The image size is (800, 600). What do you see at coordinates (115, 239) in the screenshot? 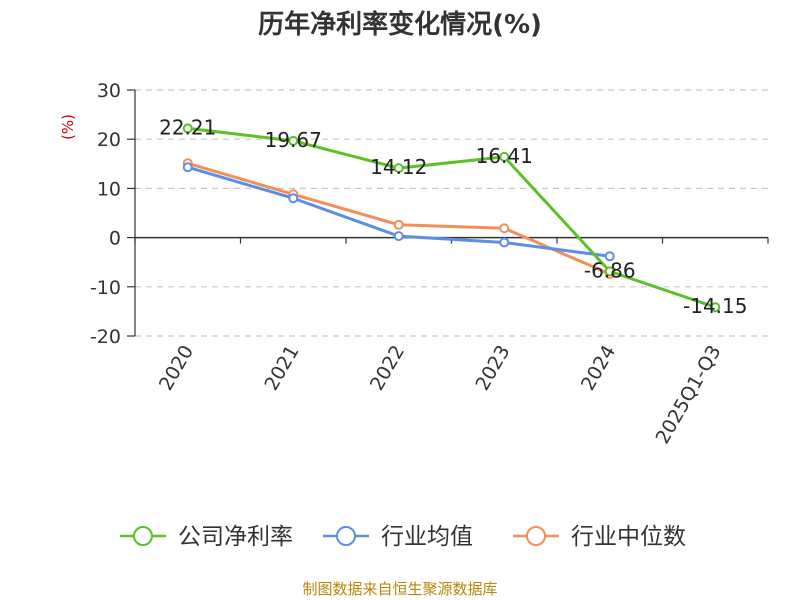
I see `y-tick-label: 0` at bounding box center [115, 239].